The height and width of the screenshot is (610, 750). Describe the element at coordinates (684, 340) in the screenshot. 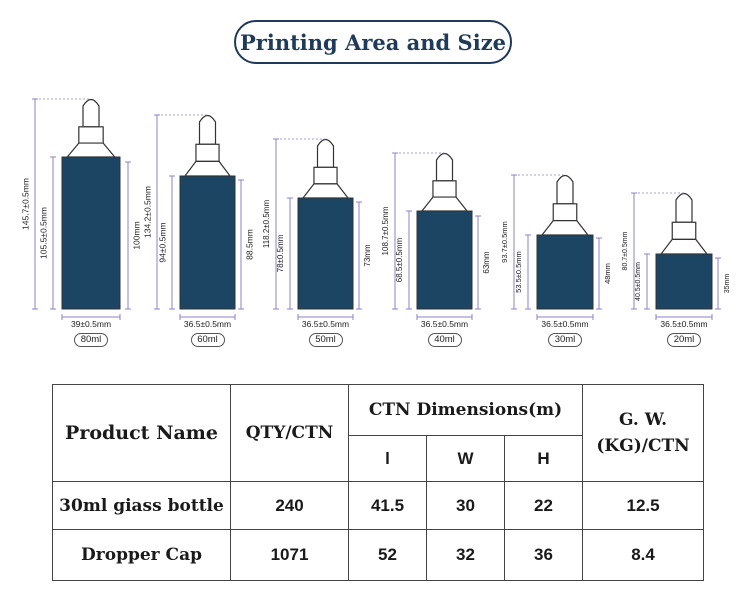

I see `bottle-size-label: 20ml` at that location.